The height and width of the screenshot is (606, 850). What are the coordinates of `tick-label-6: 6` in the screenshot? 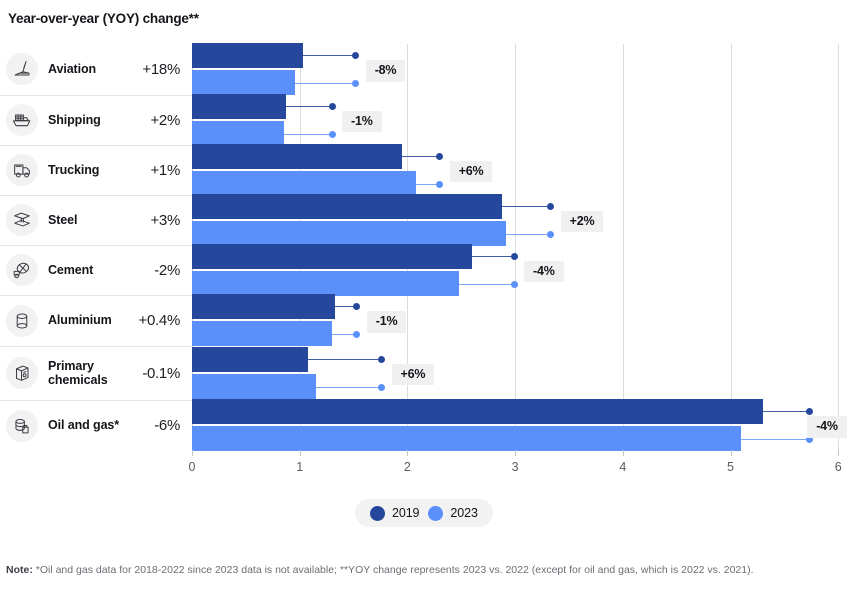 It's located at (838, 467).